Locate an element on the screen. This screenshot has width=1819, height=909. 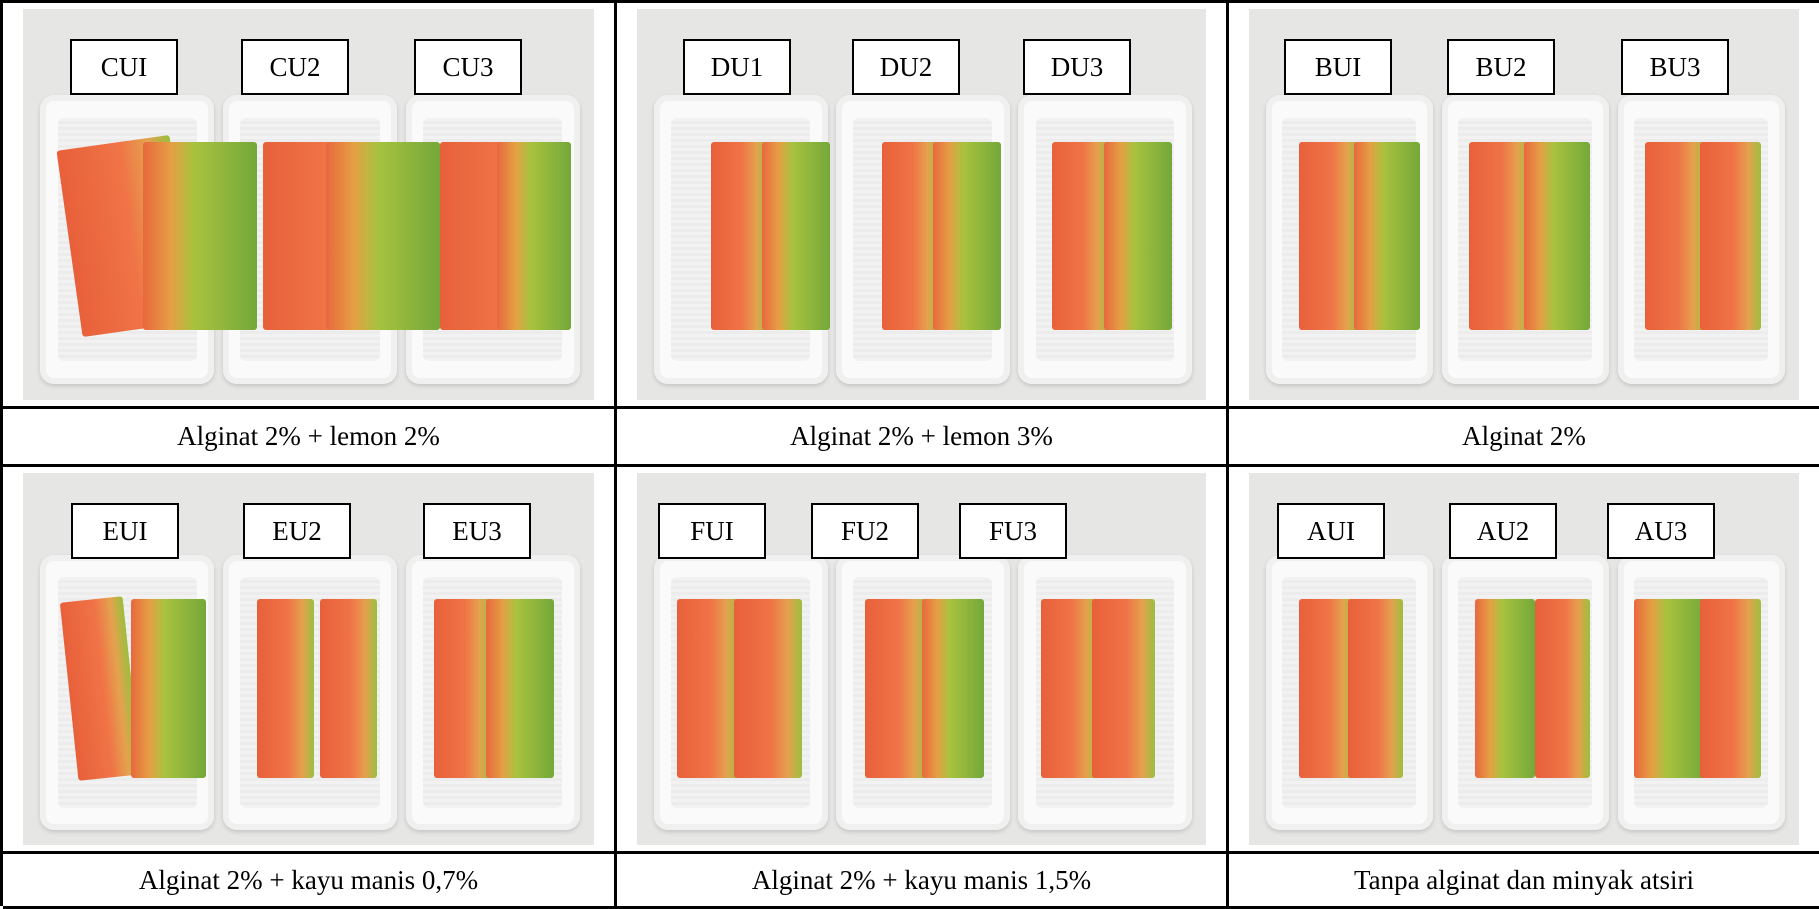
sample-label: AUI is located at coordinates (1331, 531).